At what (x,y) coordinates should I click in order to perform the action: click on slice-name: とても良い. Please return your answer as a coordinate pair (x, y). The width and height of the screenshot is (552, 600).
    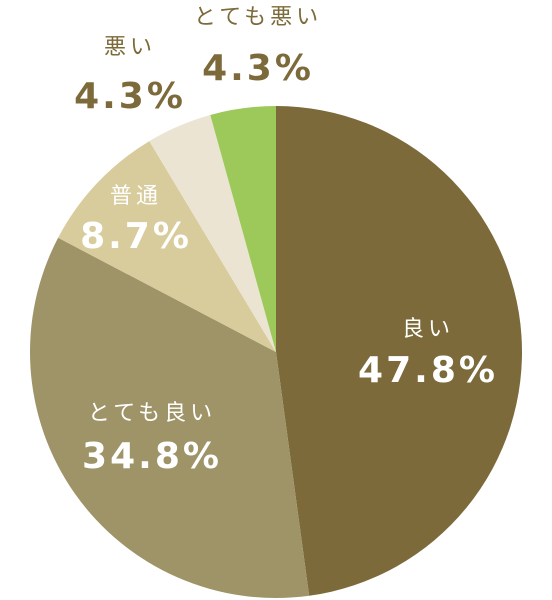
    Looking at the image, I should click on (152, 413).